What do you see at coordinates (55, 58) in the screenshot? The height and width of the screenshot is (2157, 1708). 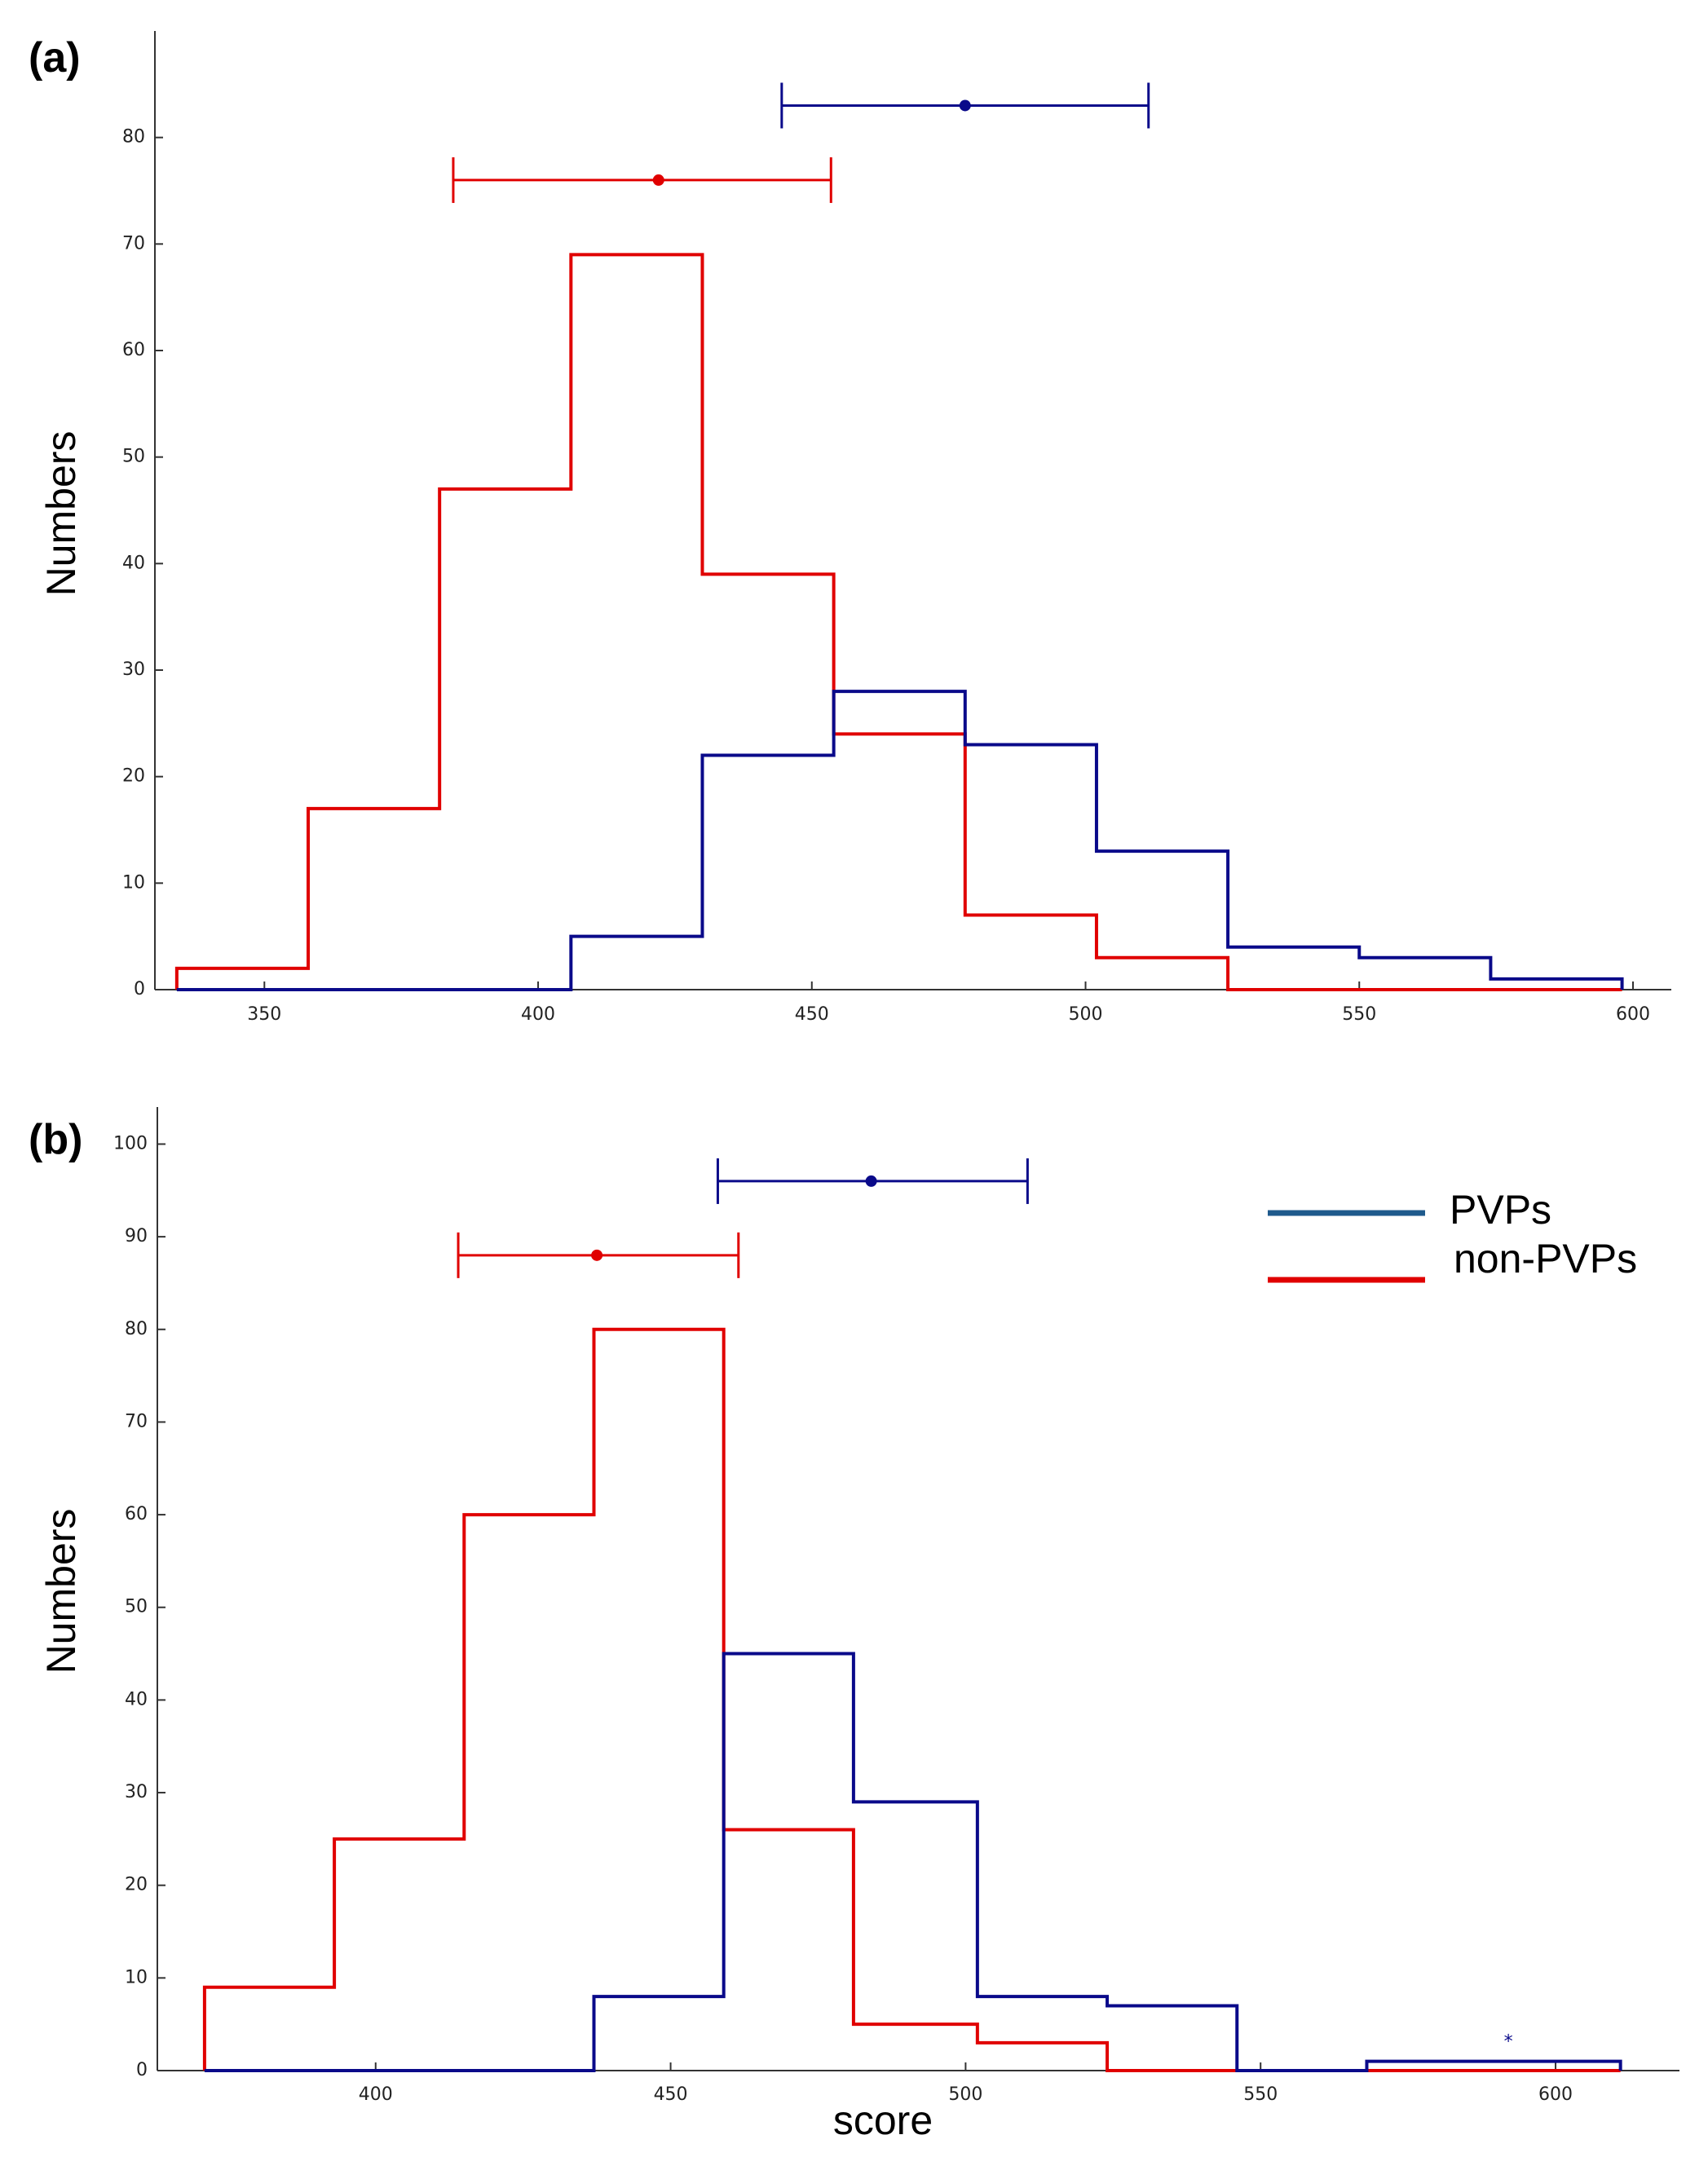 I see `panel-label-a: (a)` at bounding box center [55, 58].